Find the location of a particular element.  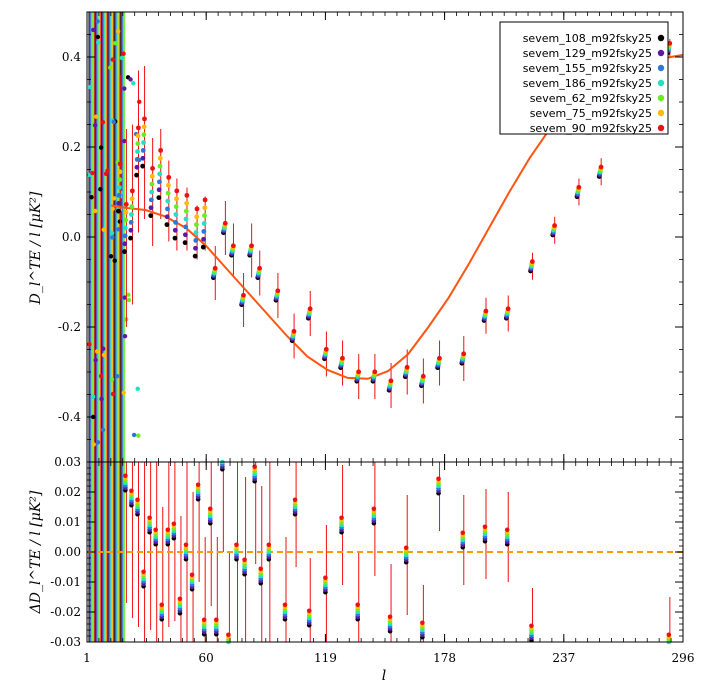

legend-label: sevem_62_m92fsky25 is located at coordinates (591, 98).